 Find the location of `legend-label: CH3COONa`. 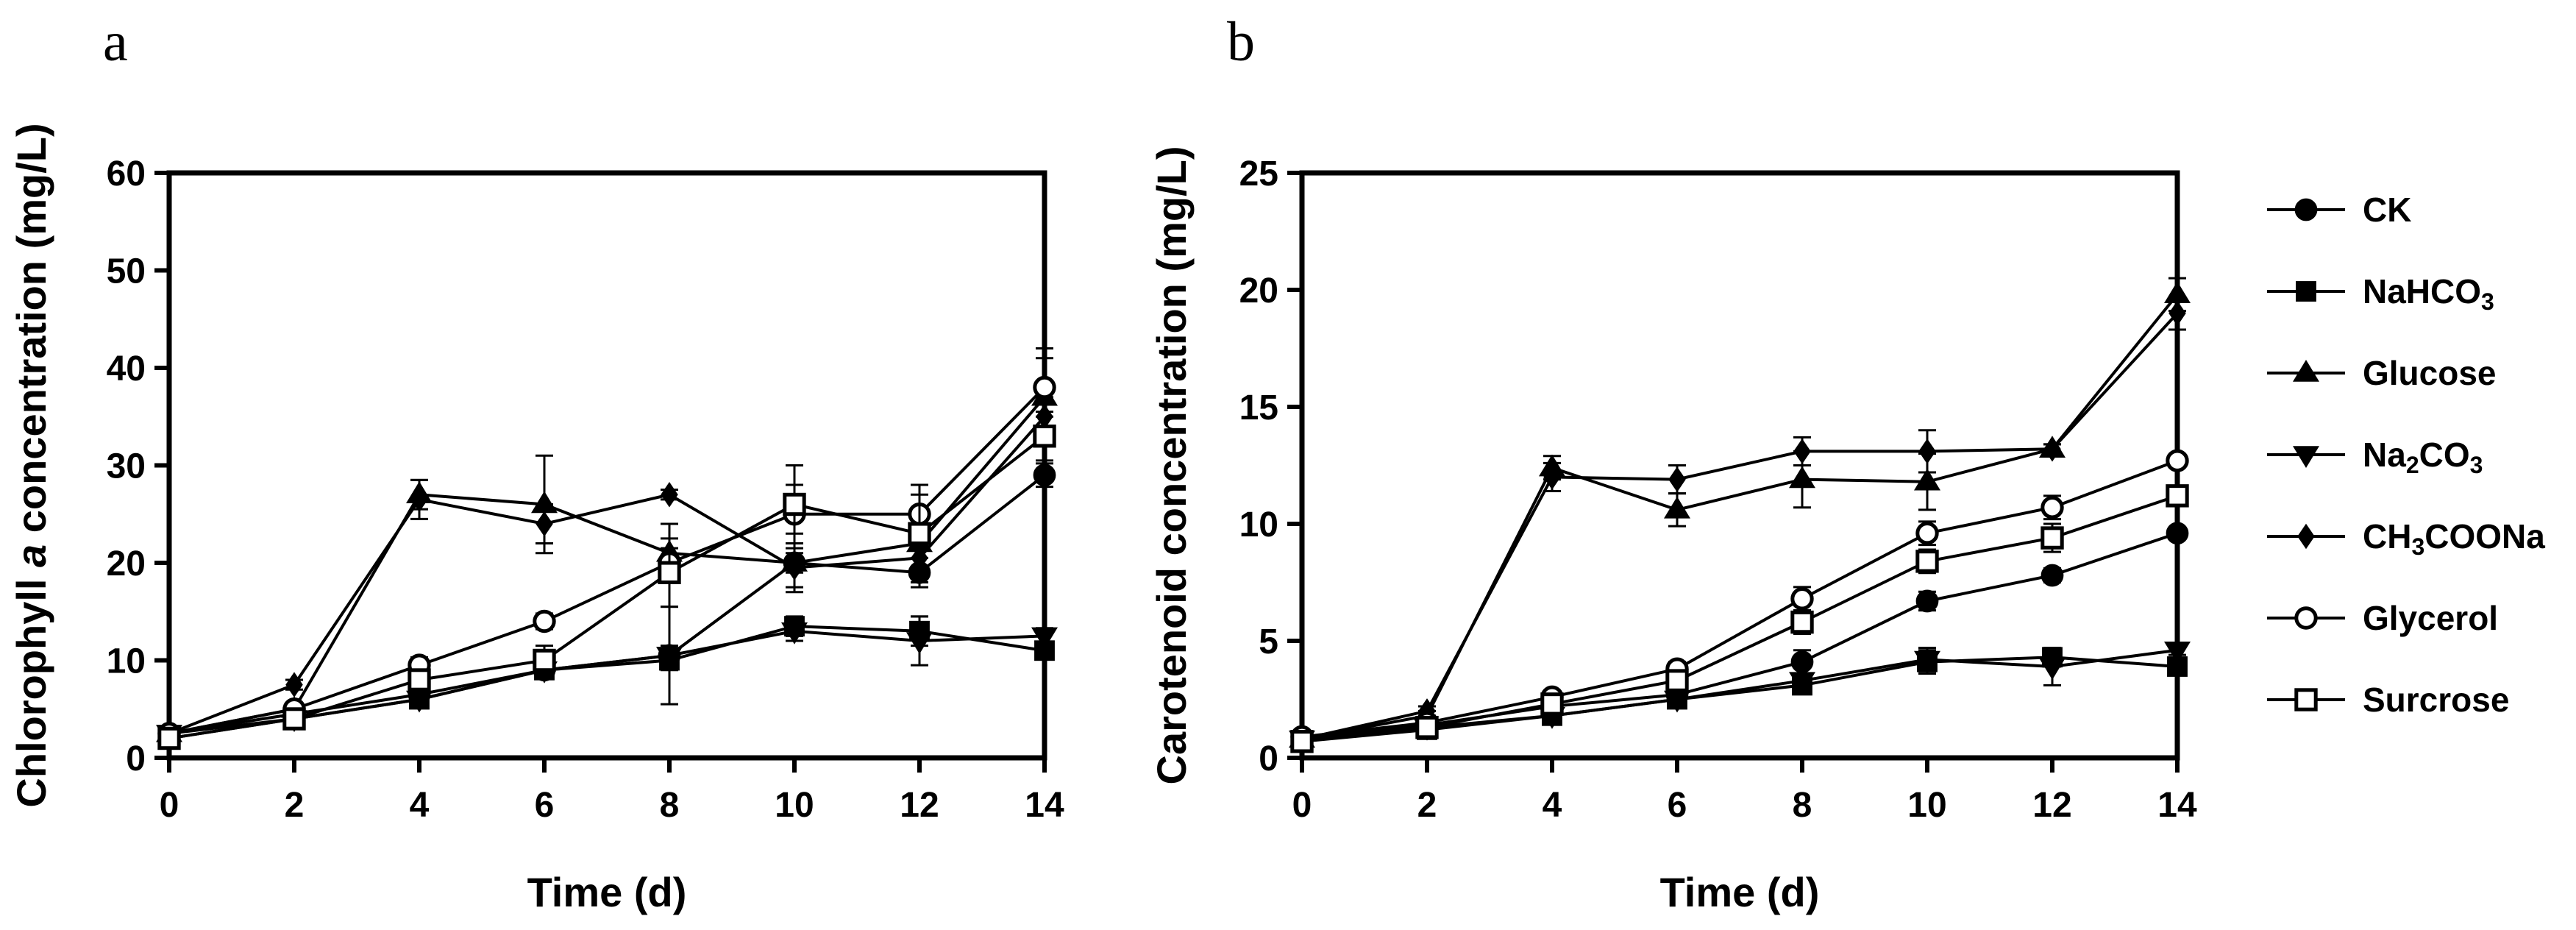

legend-label: CH3COONa is located at coordinates (2454, 538).